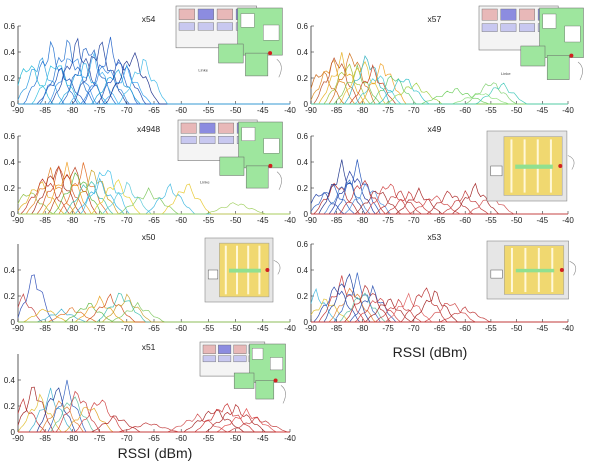 This screenshot has height=472, width=595. I want to click on panel-title: x50, so click(149, 237).